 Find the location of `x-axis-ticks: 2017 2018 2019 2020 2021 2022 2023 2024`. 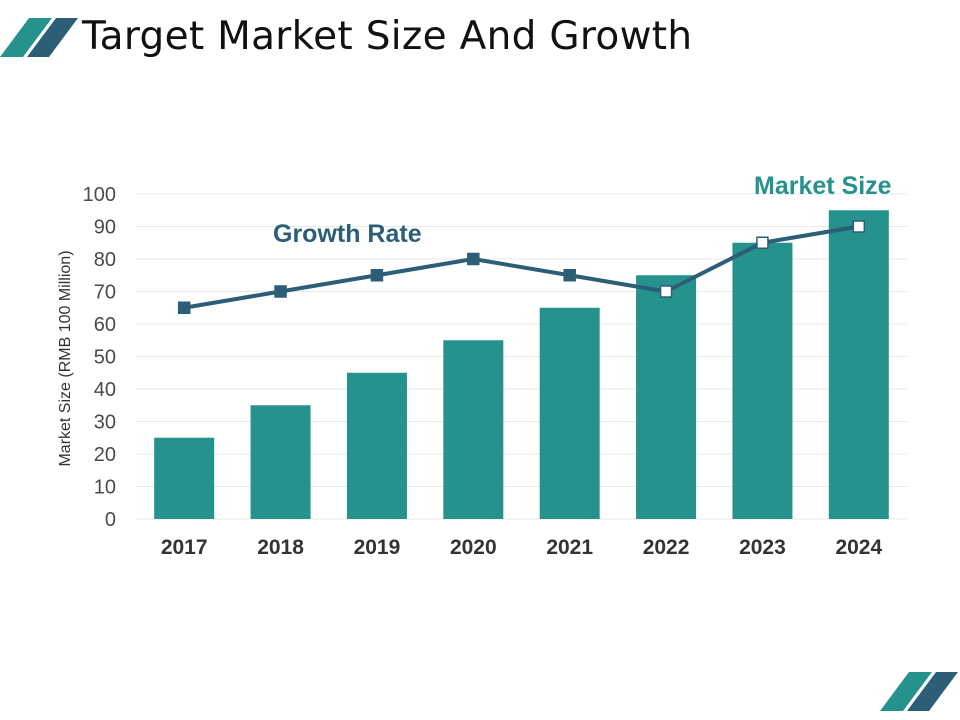

x-axis-ticks: 2017 2018 2019 2020 2021 2022 2023 2024 is located at coordinates (522, 547).